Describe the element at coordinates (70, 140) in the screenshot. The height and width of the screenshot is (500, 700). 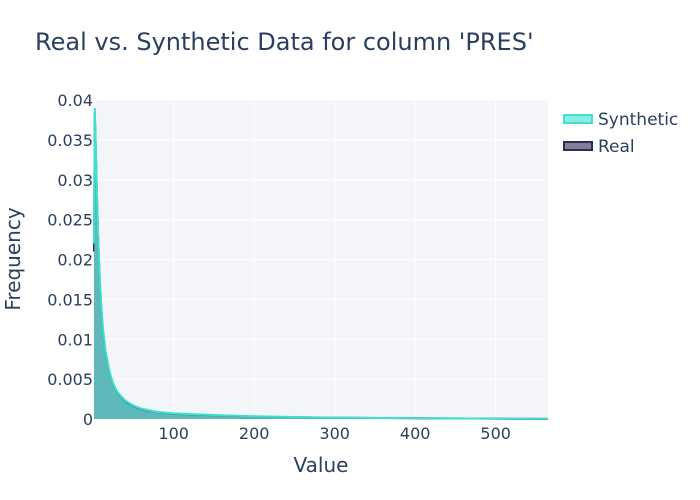
I see `y-tick-label: 0.035` at that location.